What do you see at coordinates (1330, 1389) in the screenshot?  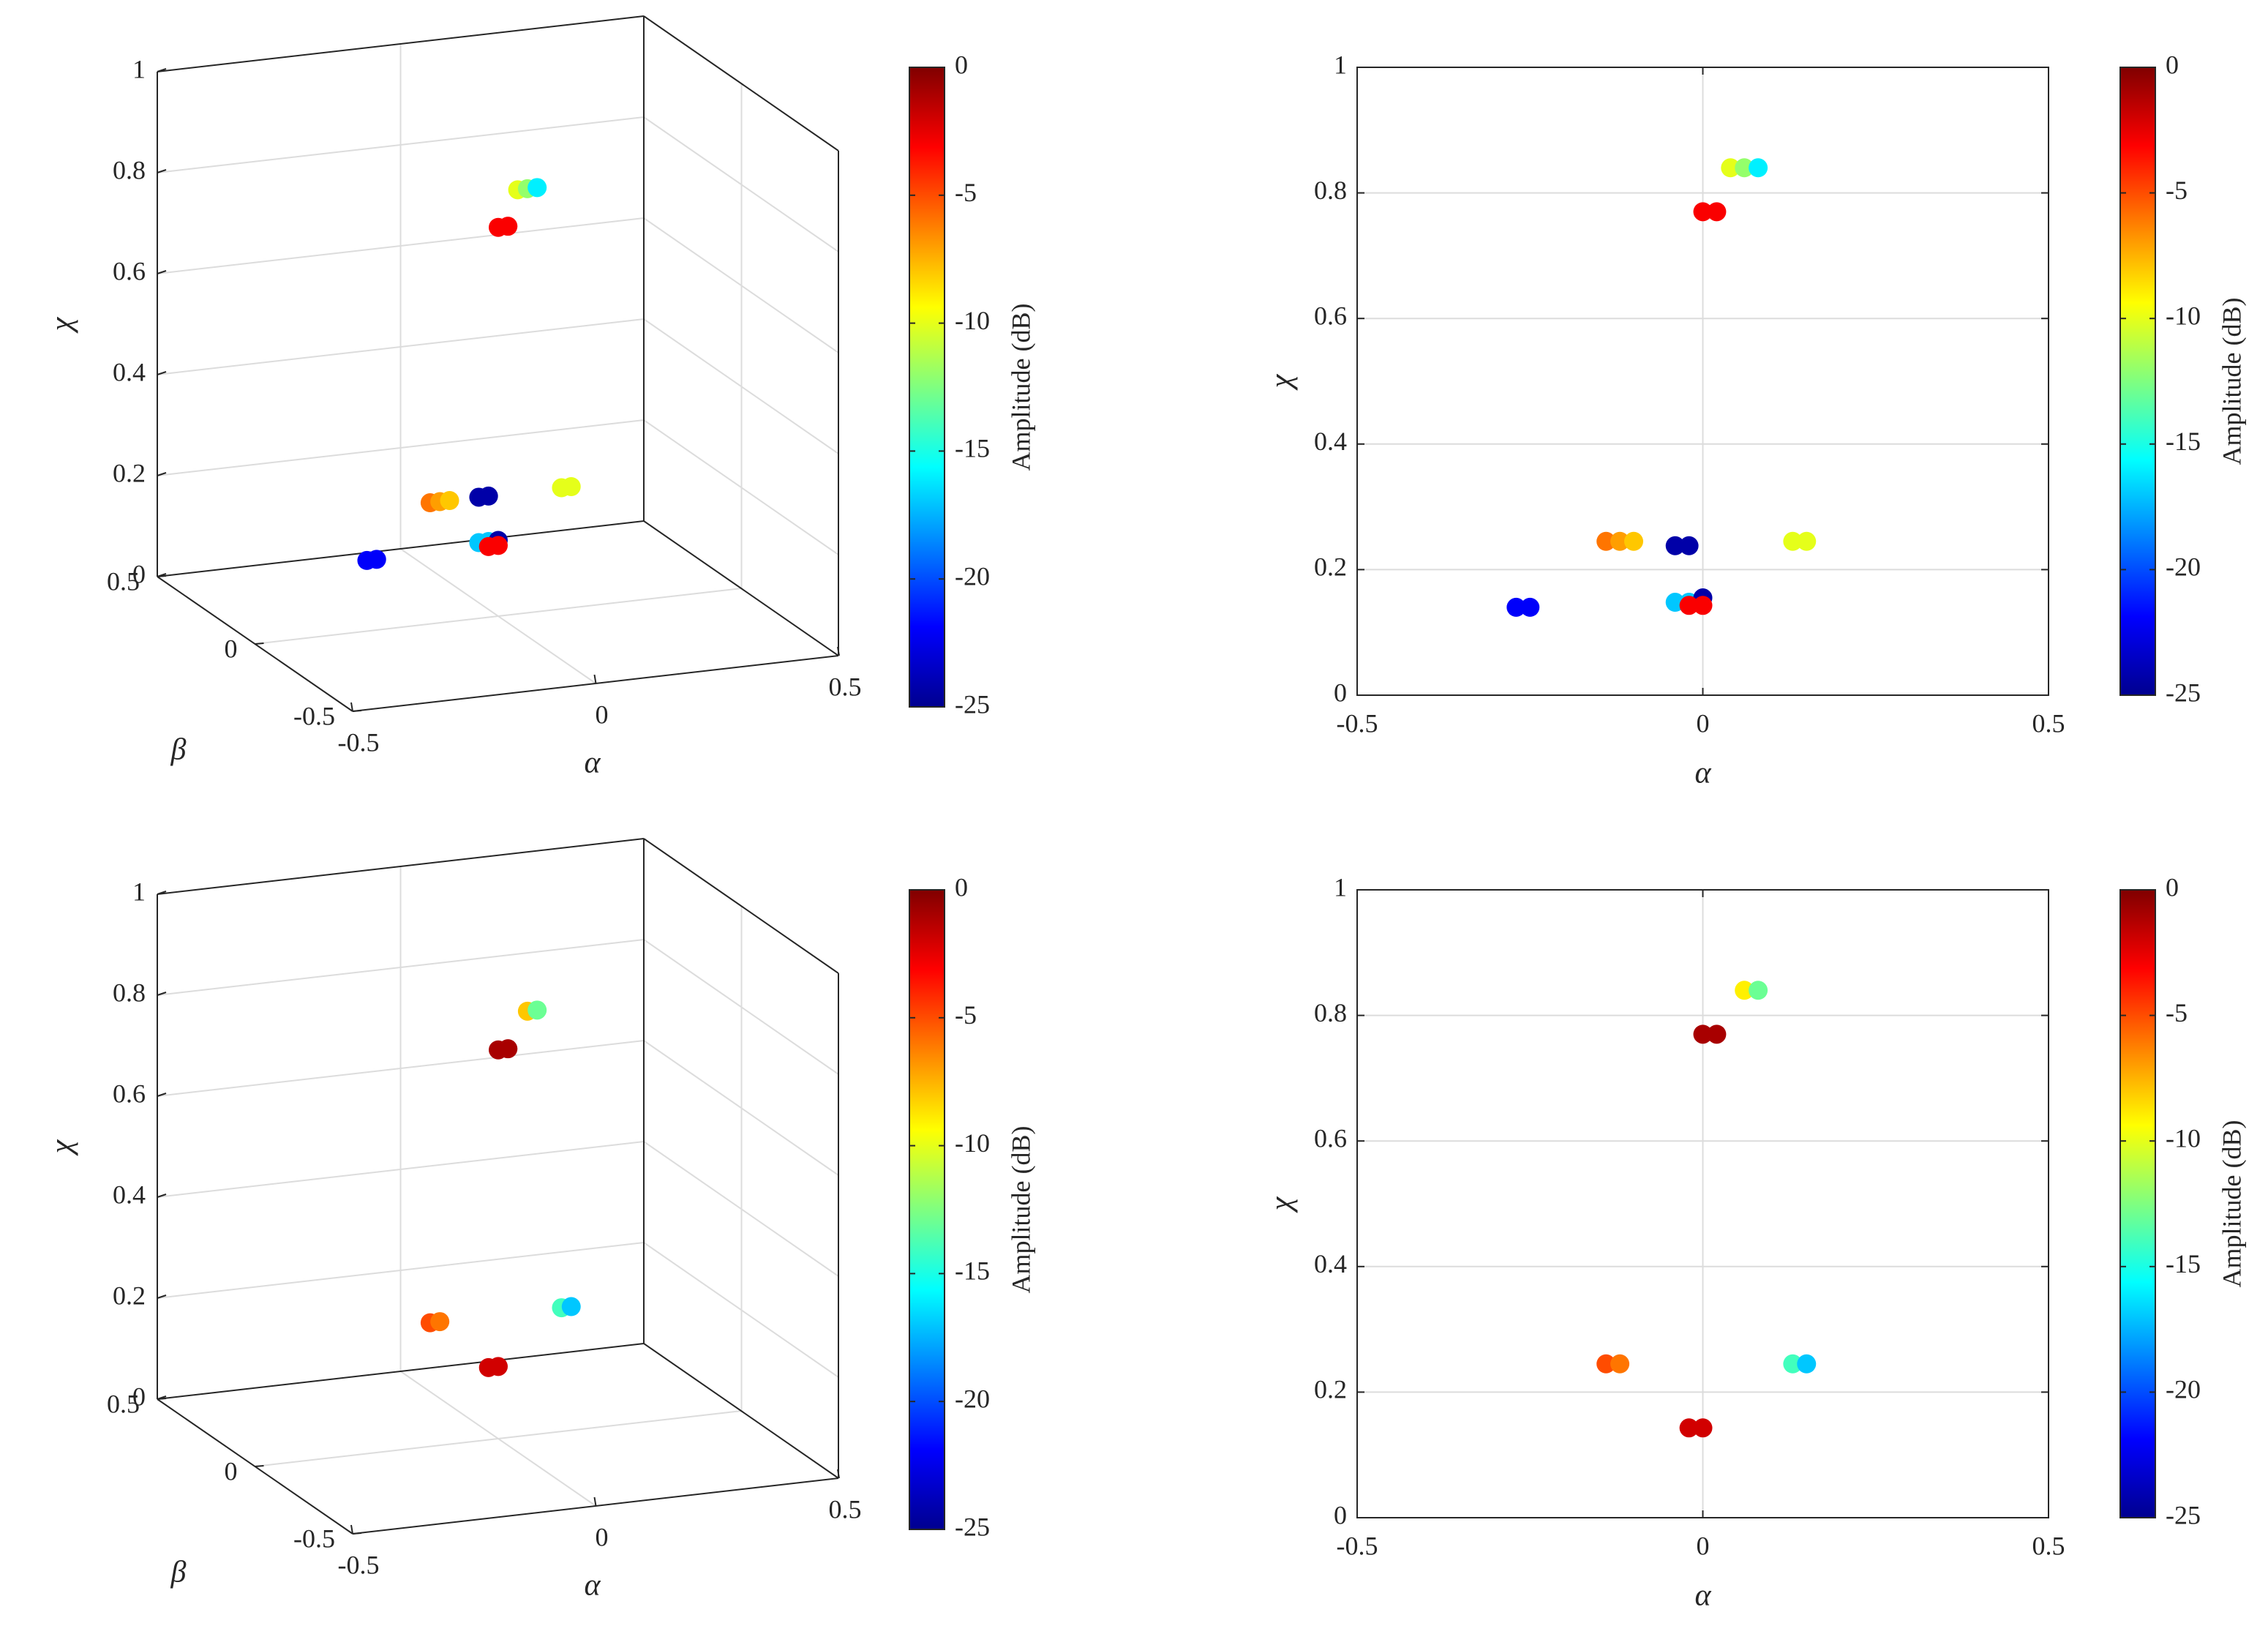 I see `y-tick-label: 0.2` at bounding box center [1330, 1389].